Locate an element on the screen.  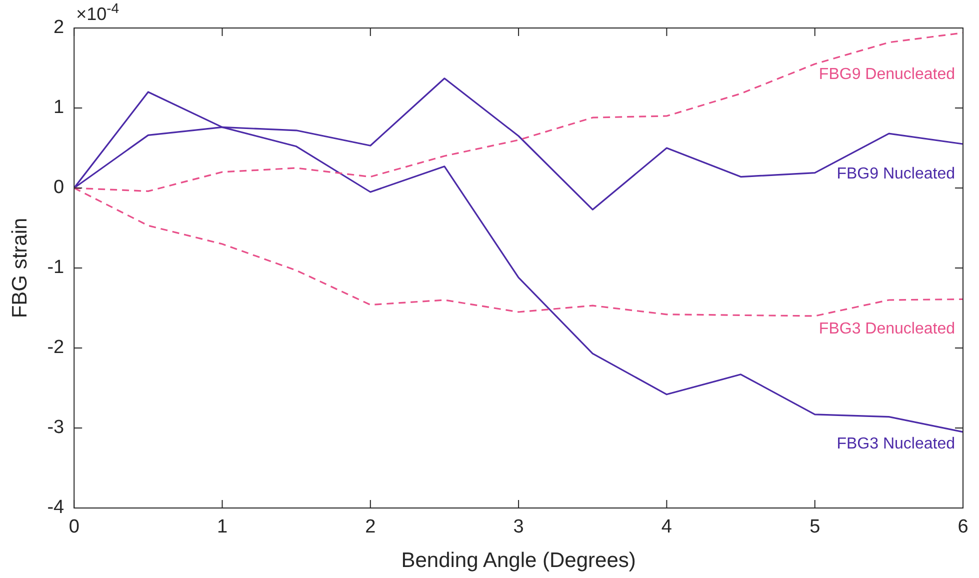
series-label: FBG3 Denucleated is located at coordinates (886, 329).